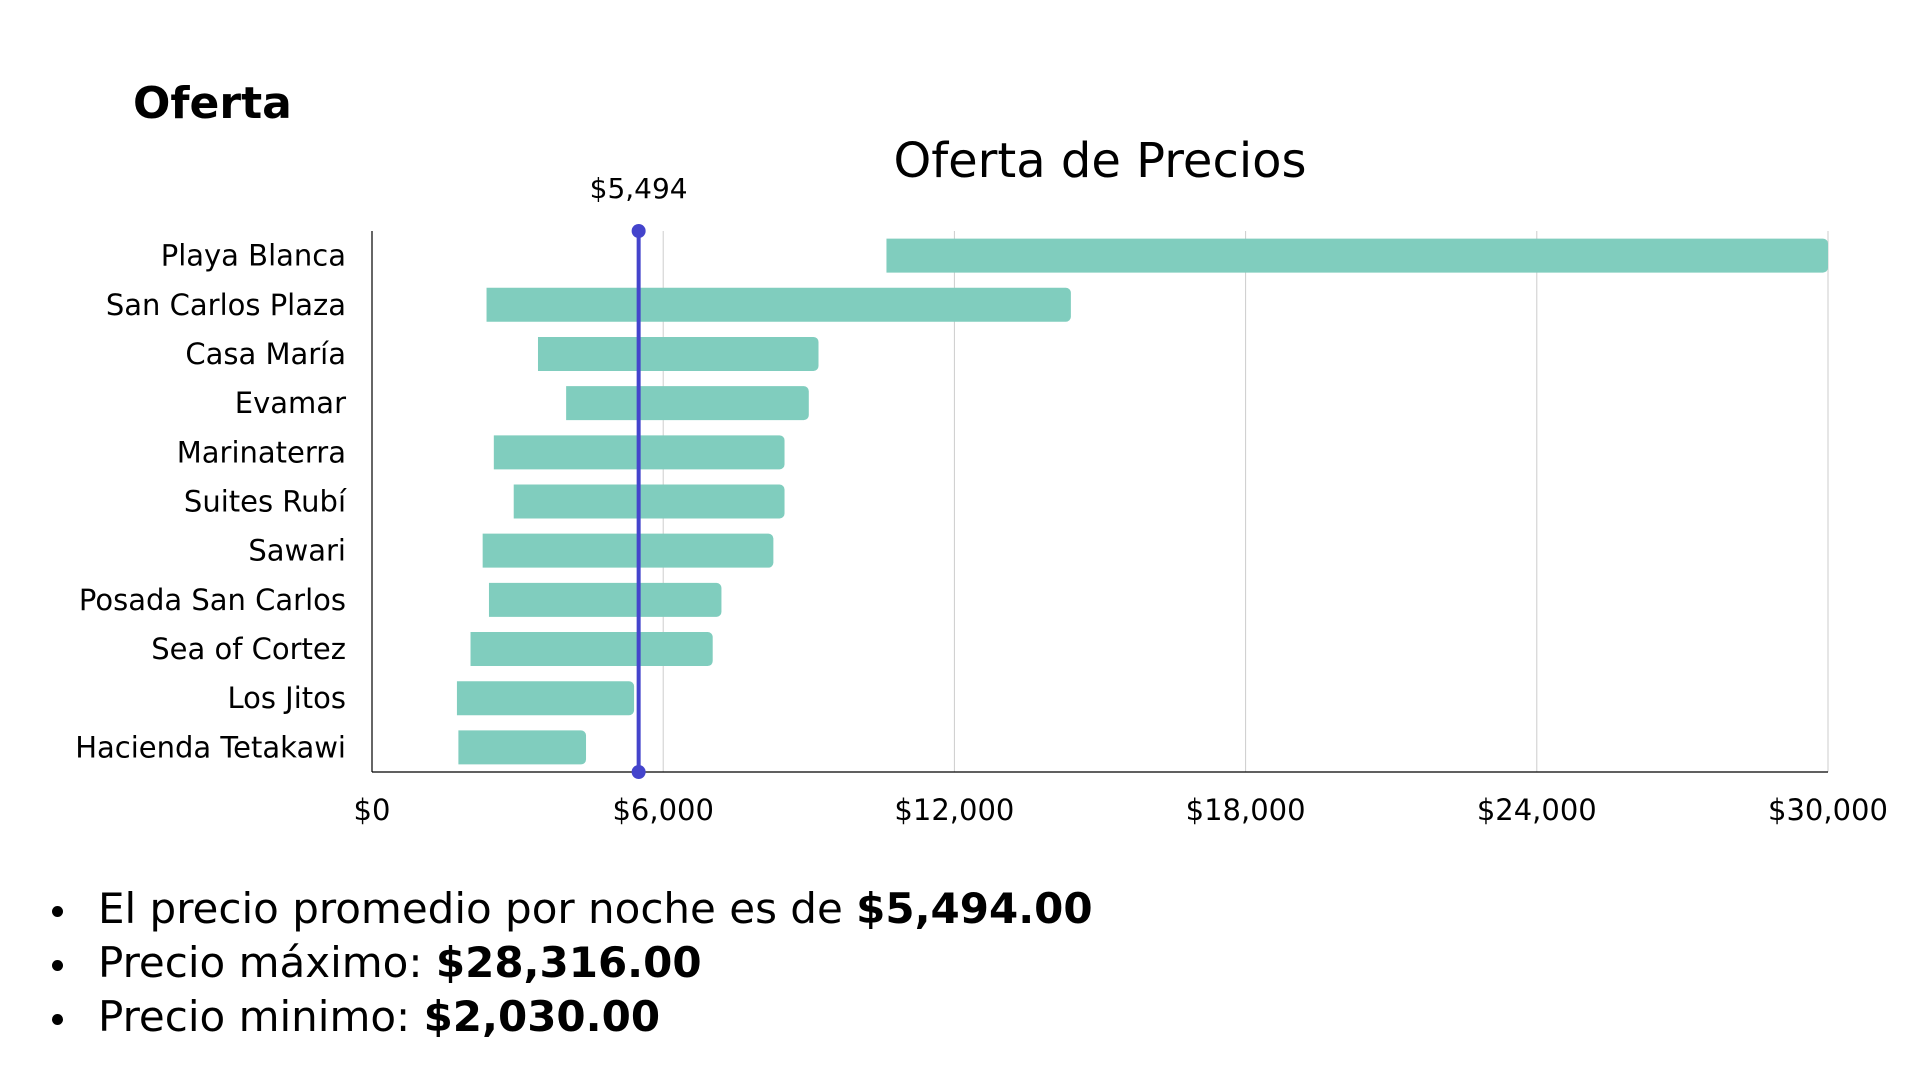 This screenshot has width=1920, height=1080. What do you see at coordinates (248, 649) in the screenshot?
I see `category-label: Sea of Cortez` at bounding box center [248, 649].